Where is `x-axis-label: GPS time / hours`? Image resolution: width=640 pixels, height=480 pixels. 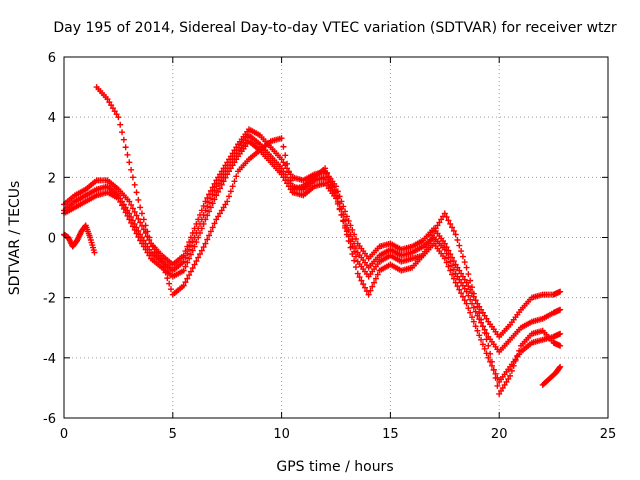 x-axis-label: GPS time / hours is located at coordinates (334, 467).